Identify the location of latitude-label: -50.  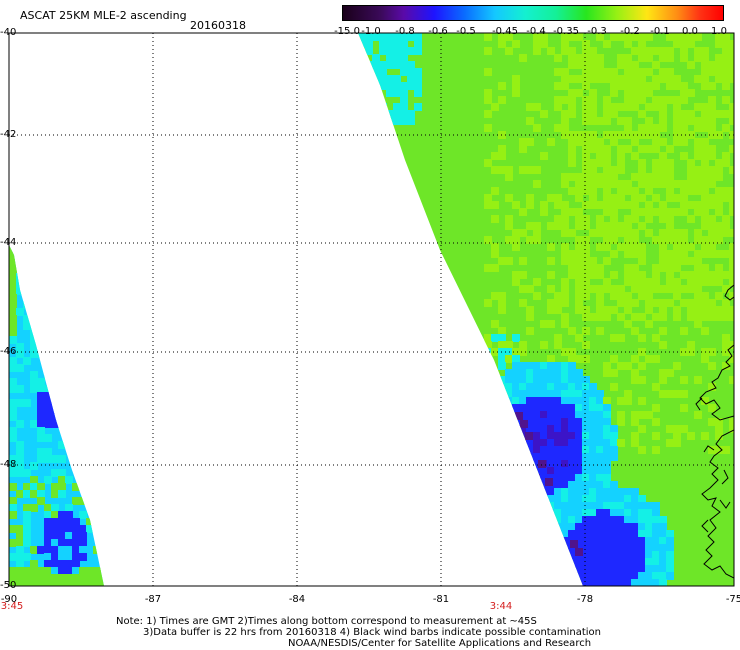
(8, 585).